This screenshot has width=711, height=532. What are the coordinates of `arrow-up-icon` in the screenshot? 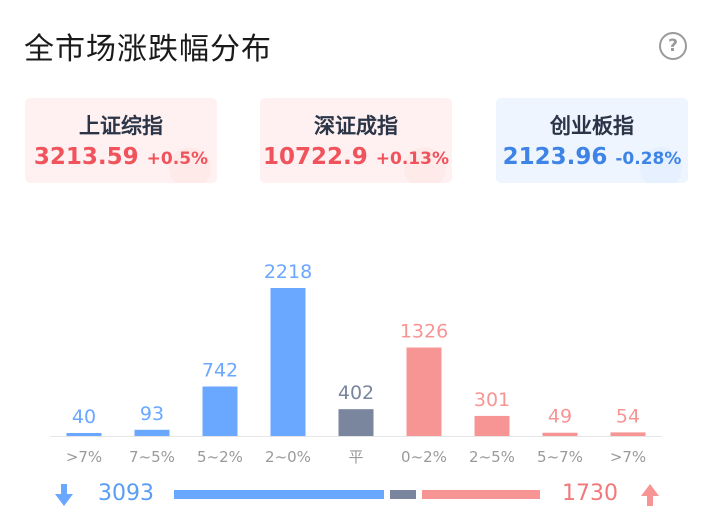 It's located at (650, 495).